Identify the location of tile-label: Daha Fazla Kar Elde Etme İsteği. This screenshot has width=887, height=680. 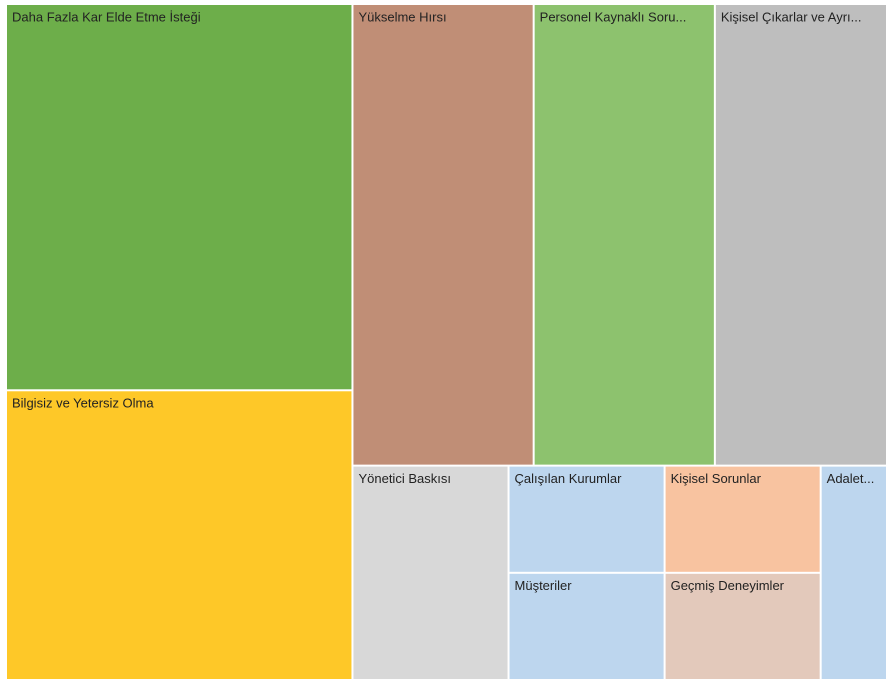
(106, 16).